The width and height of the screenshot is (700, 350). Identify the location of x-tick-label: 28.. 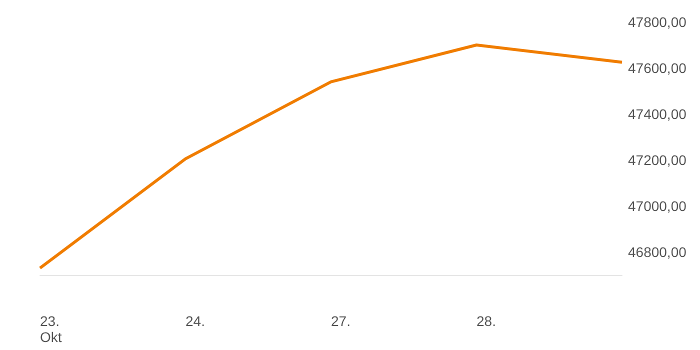
(486, 321).